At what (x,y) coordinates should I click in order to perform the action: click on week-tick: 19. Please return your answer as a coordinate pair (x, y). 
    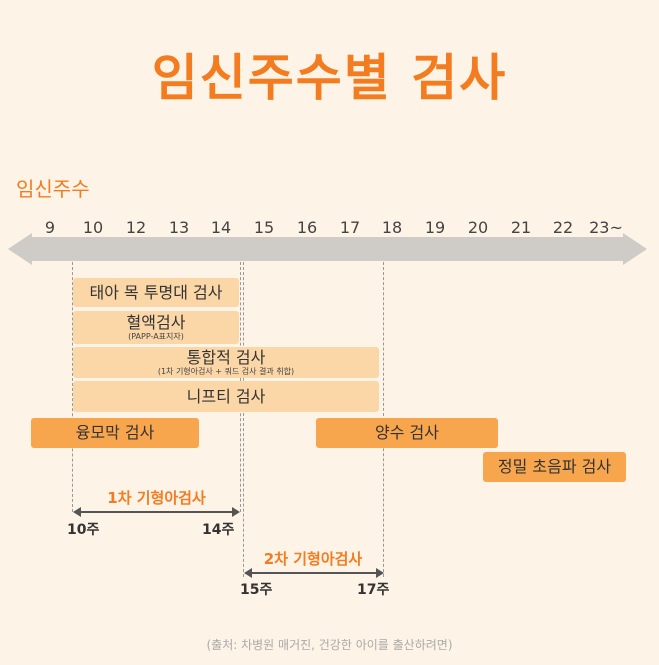
    Looking at the image, I should click on (435, 227).